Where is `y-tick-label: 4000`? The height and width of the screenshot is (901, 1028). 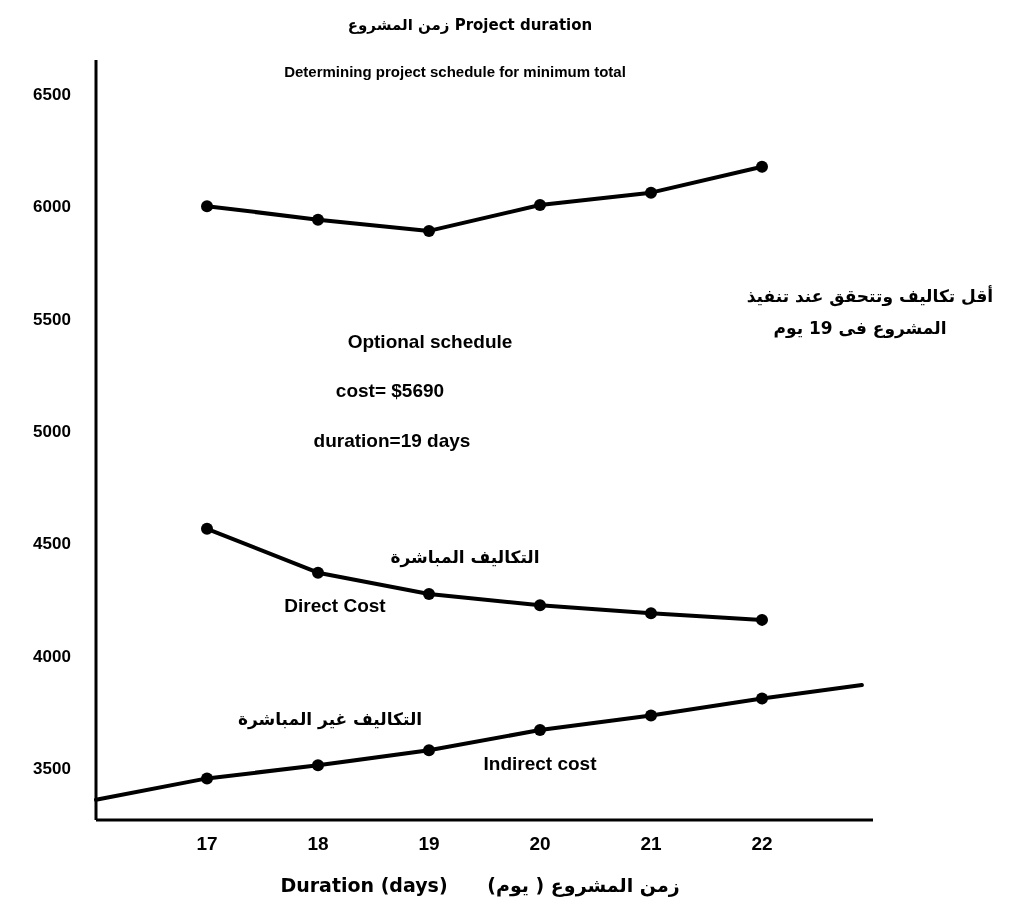
y-tick-label: 4000 is located at coordinates (52, 656).